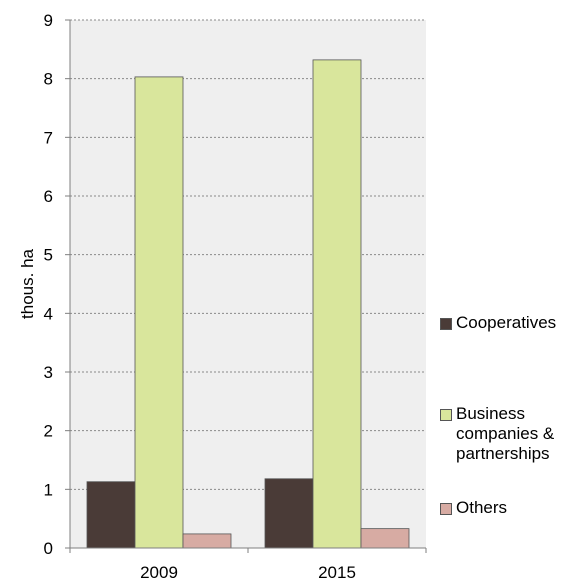  What do you see at coordinates (48, 20) in the screenshot?
I see `y-tick-label: 9` at bounding box center [48, 20].